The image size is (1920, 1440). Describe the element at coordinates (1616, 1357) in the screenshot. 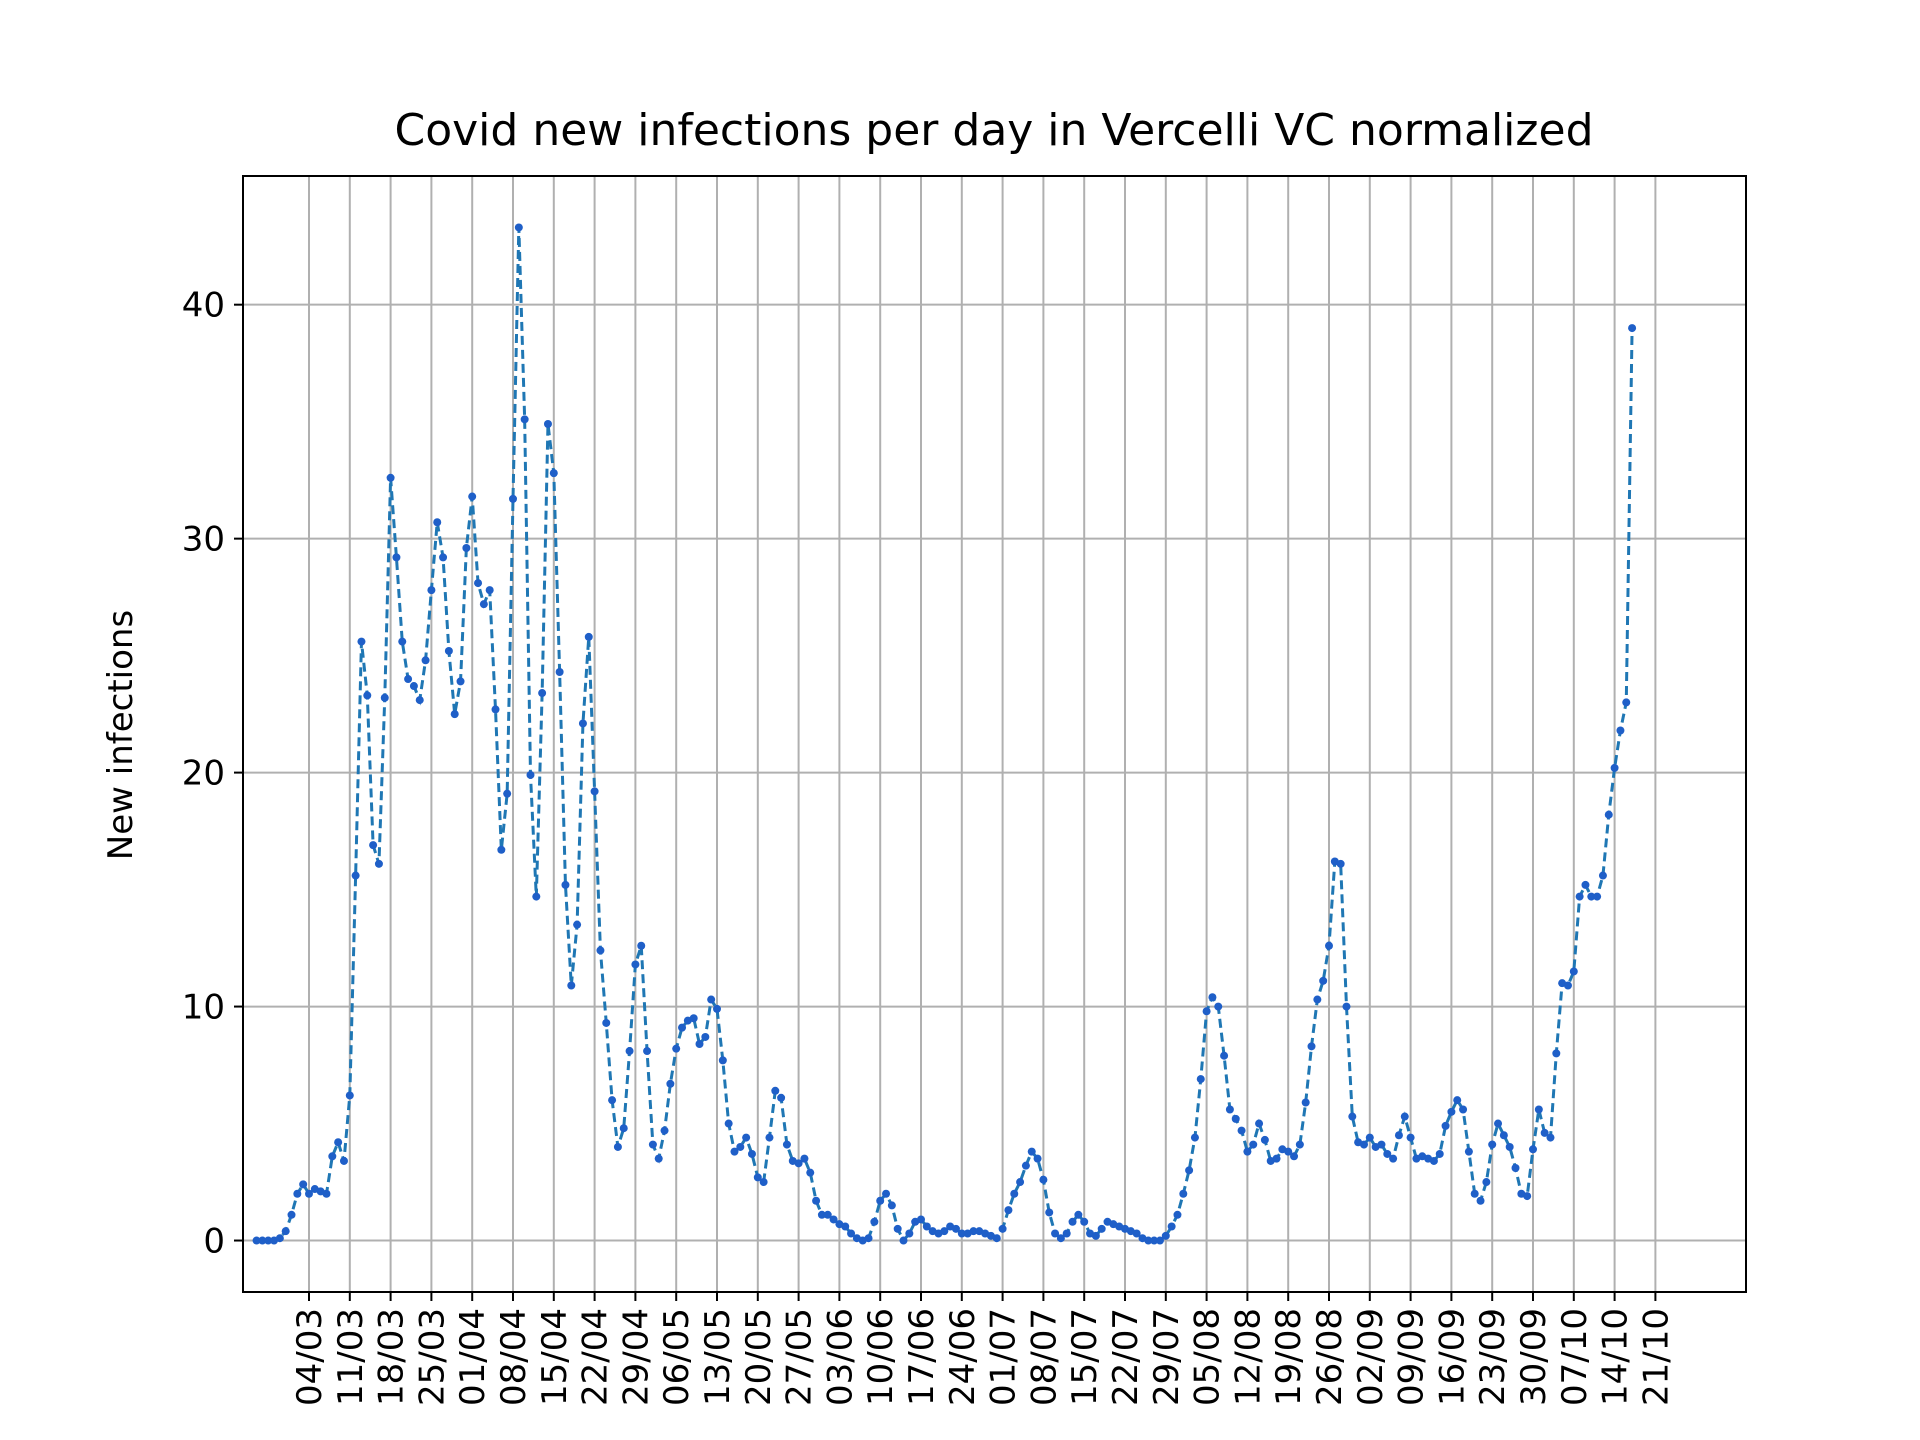

I see `x-tick-label: 14/10` at that location.